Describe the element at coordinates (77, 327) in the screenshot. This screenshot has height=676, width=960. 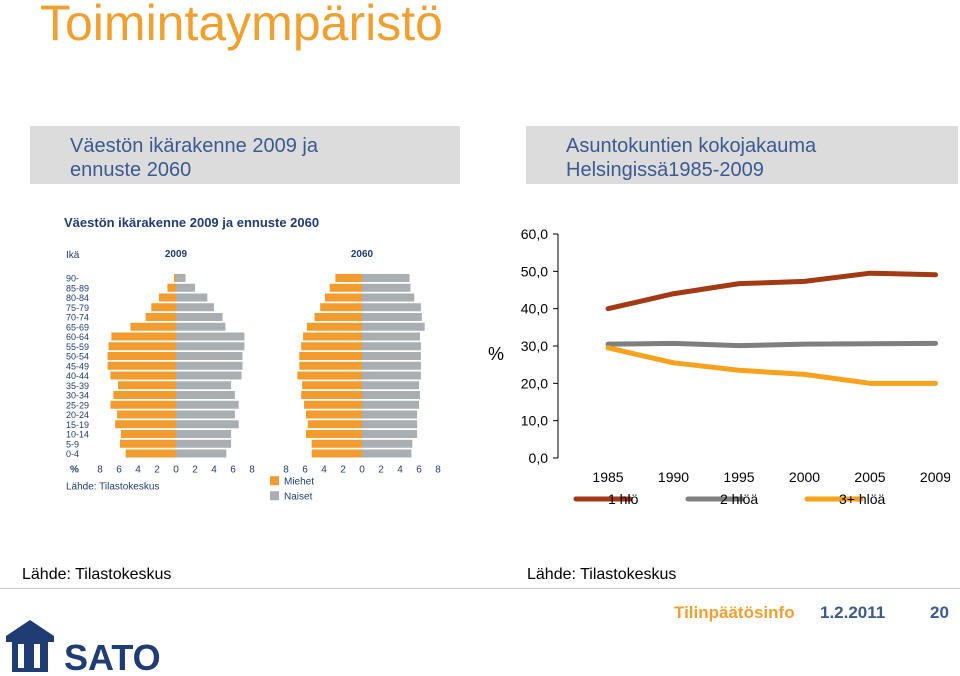
I see `pyramid-age-label: 65-69` at that location.